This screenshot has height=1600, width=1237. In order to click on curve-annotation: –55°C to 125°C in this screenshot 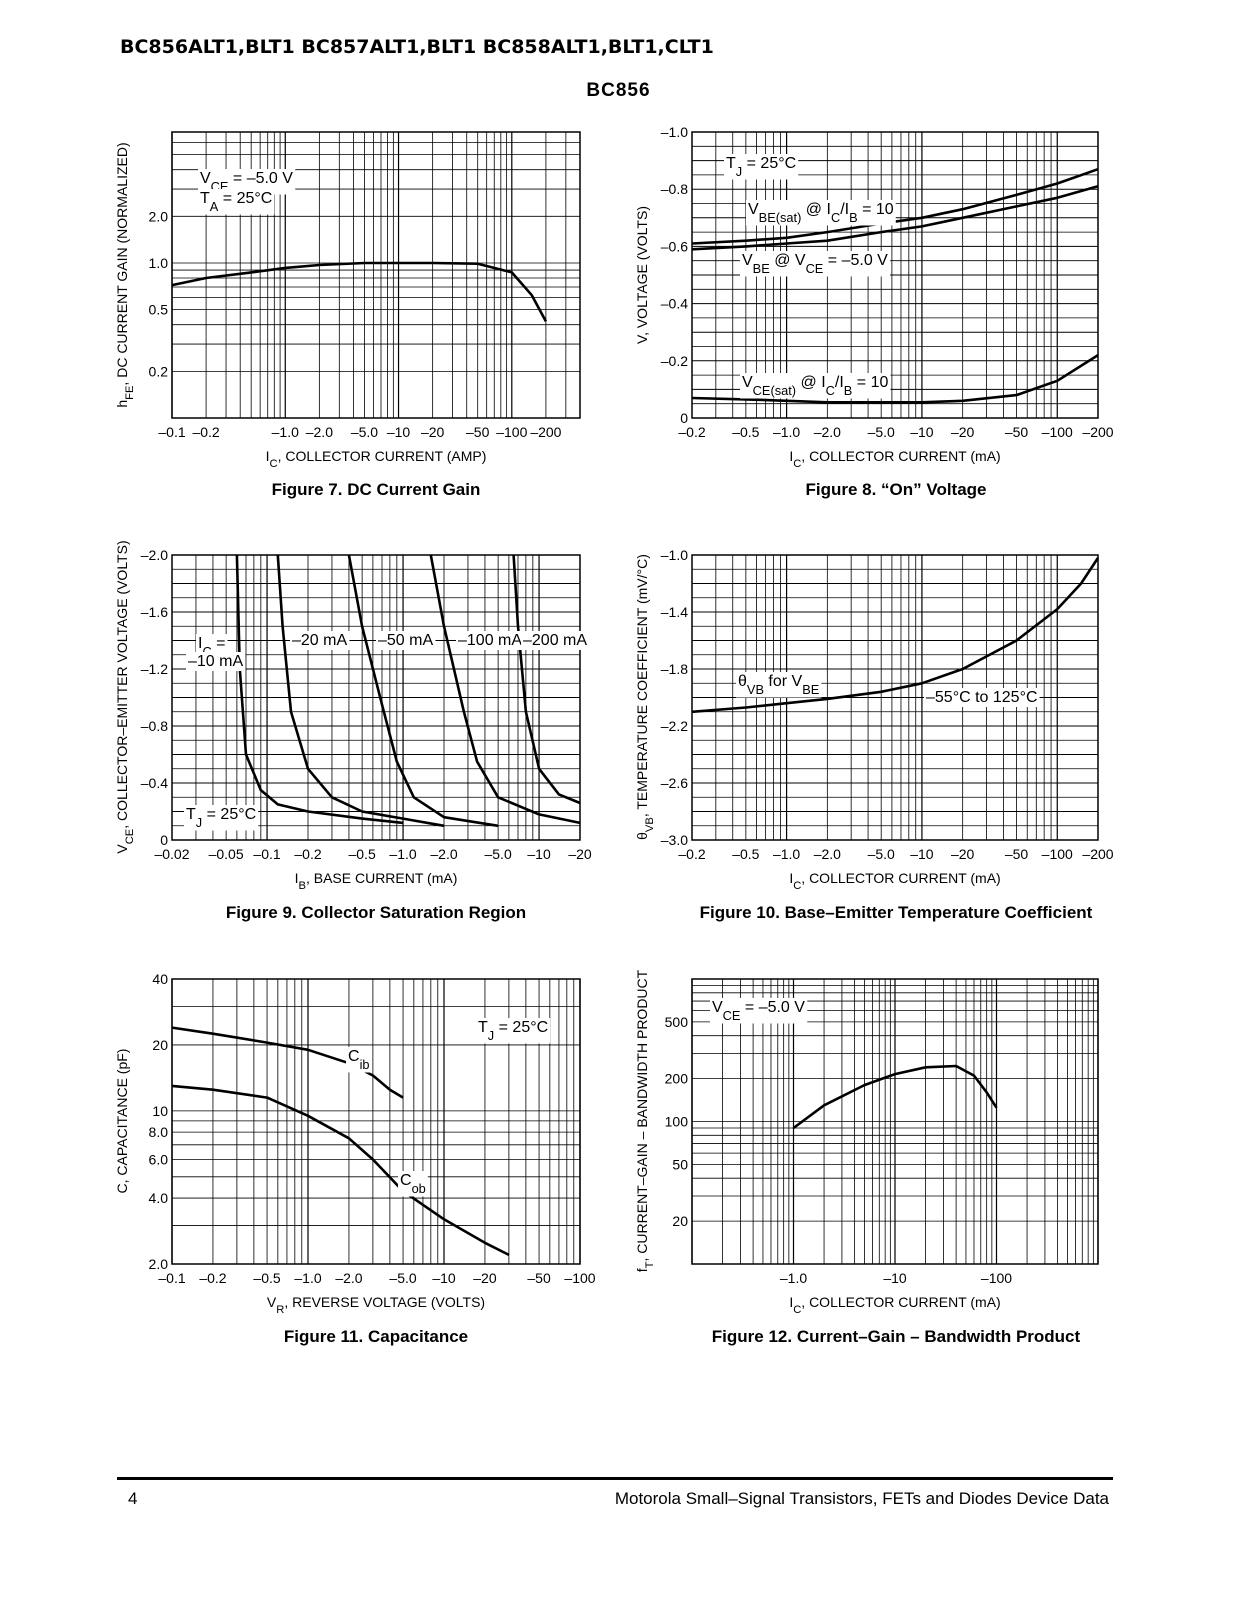, I will do `click(982, 697)`.